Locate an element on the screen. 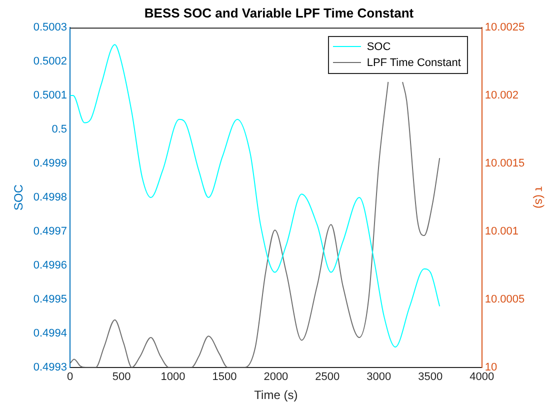 This screenshot has width=558, height=409. legend-label: SOC is located at coordinates (379, 47).